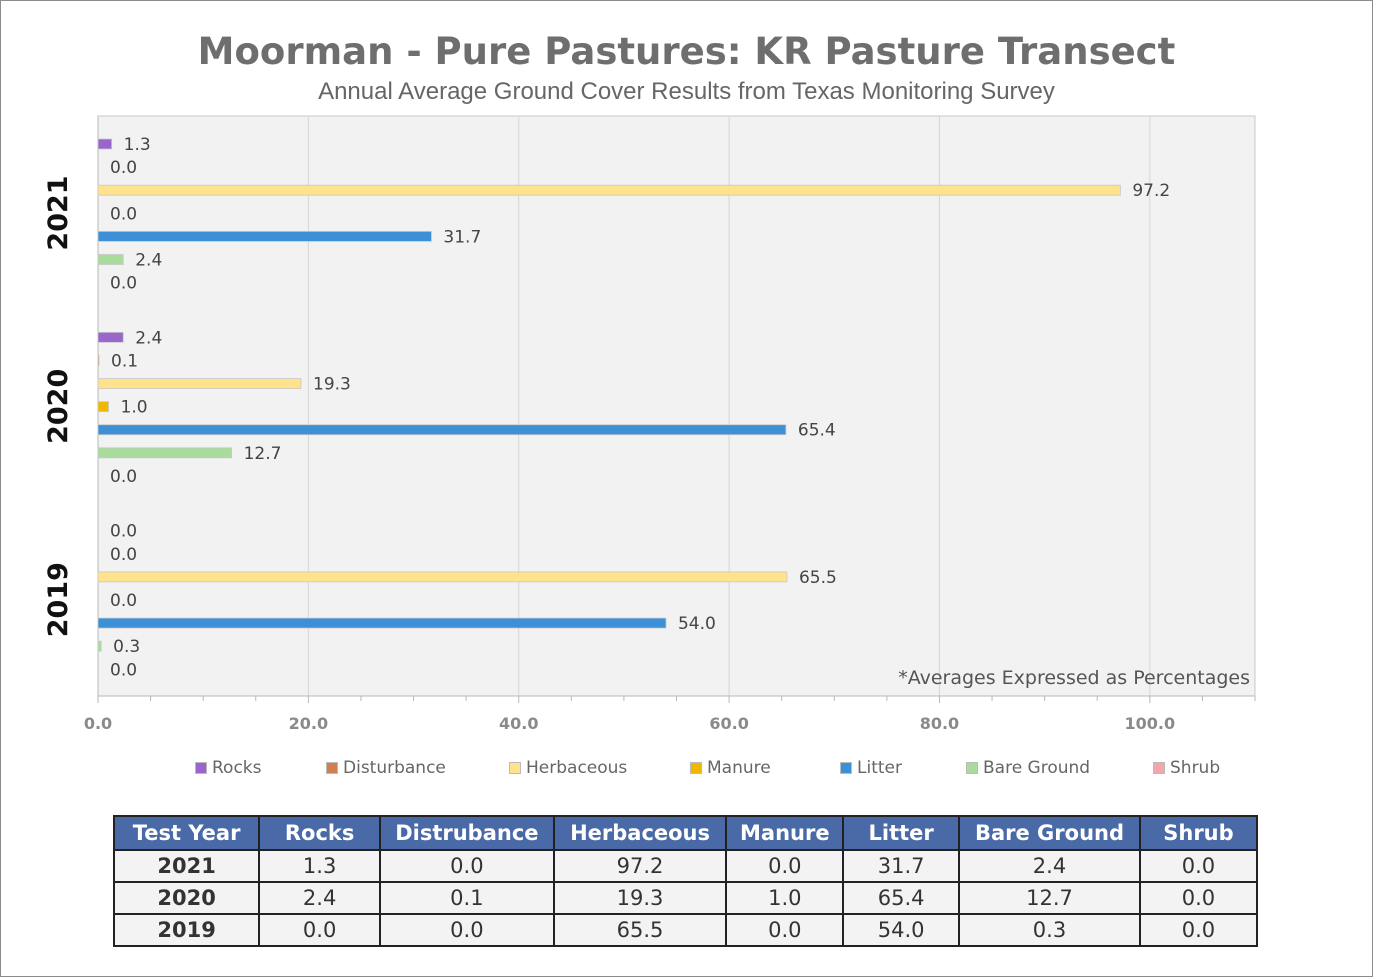  I want to click on table-cell: 1.0, so click(785, 898).